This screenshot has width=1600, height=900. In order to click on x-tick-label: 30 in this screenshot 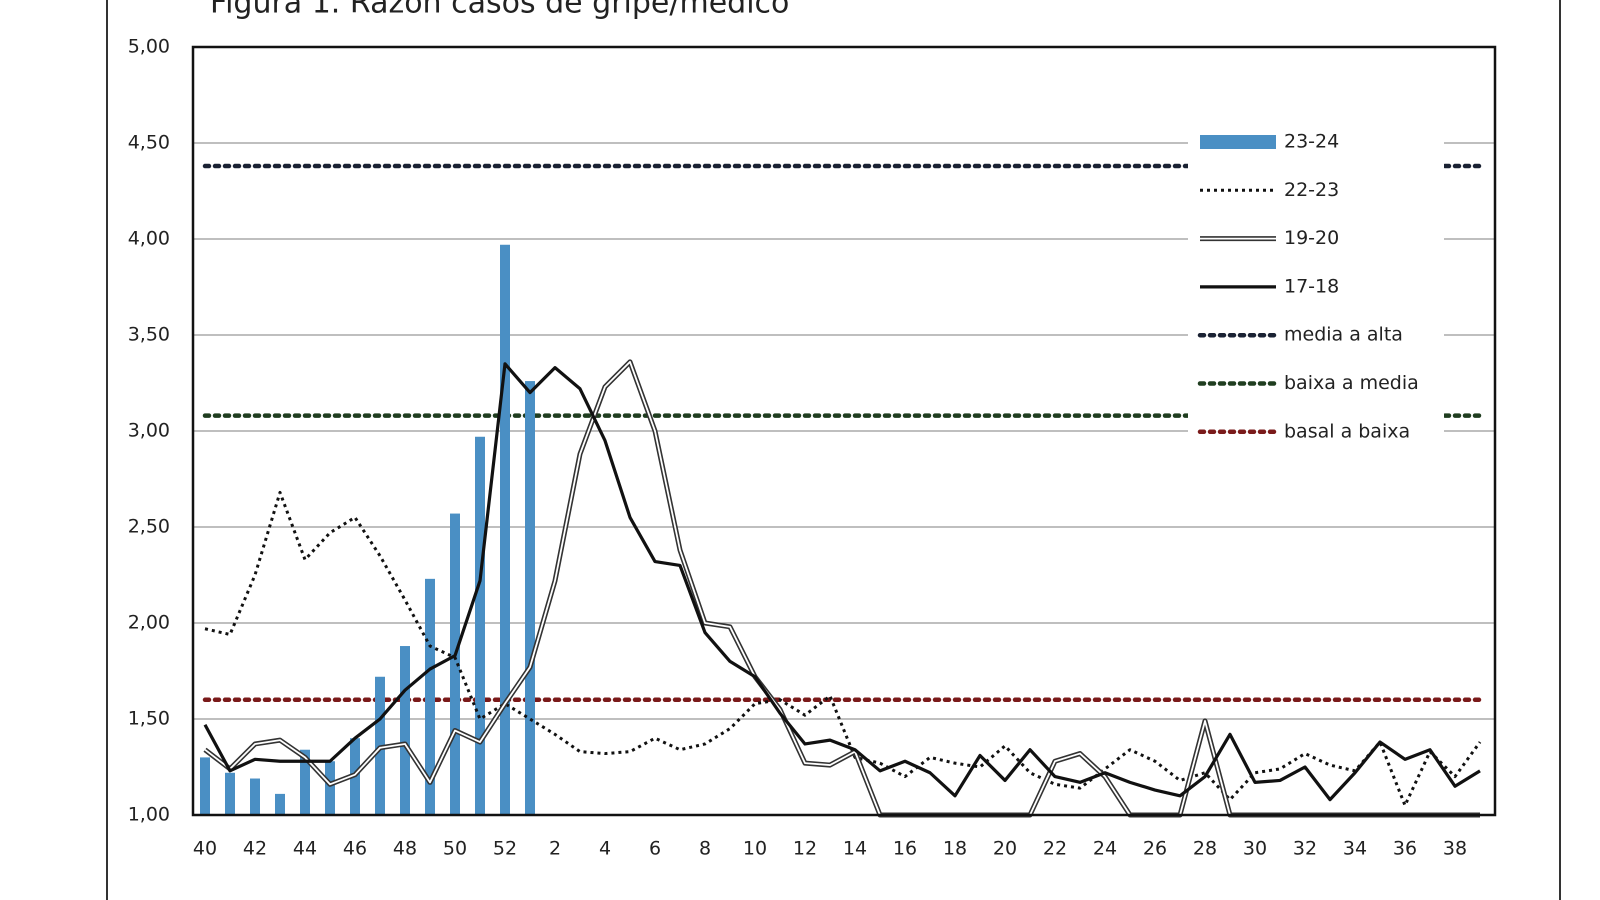, I will do `click(1255, 849)`.